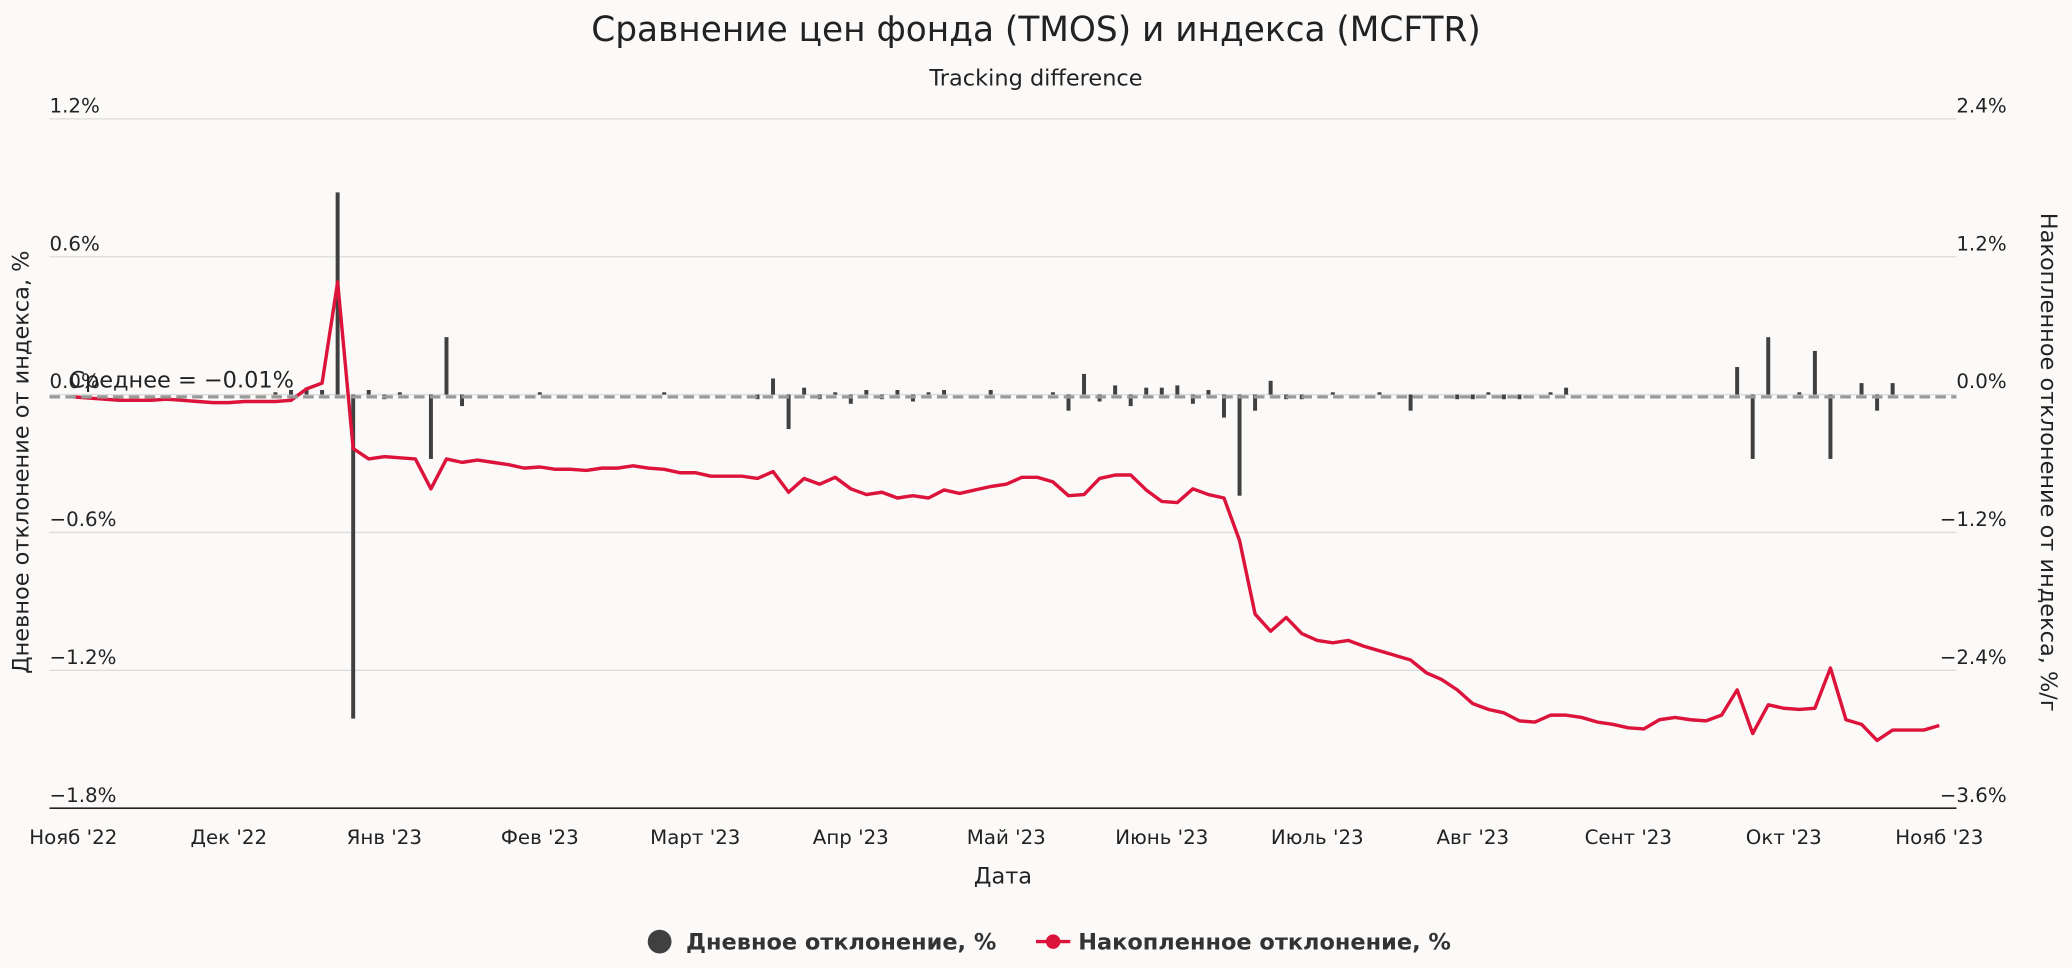 The width and height of the screenshot is (2072, 968). I want to click on annotation: Среднее = −0.01%, so click(181, 381).